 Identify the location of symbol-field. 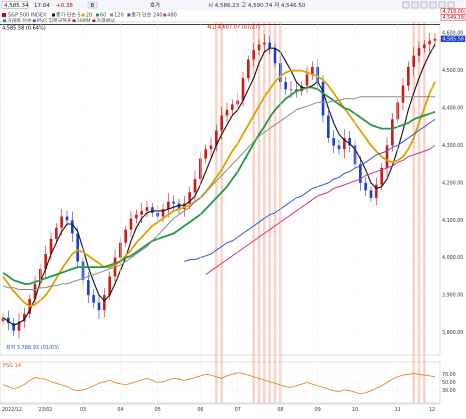
(15, 5).